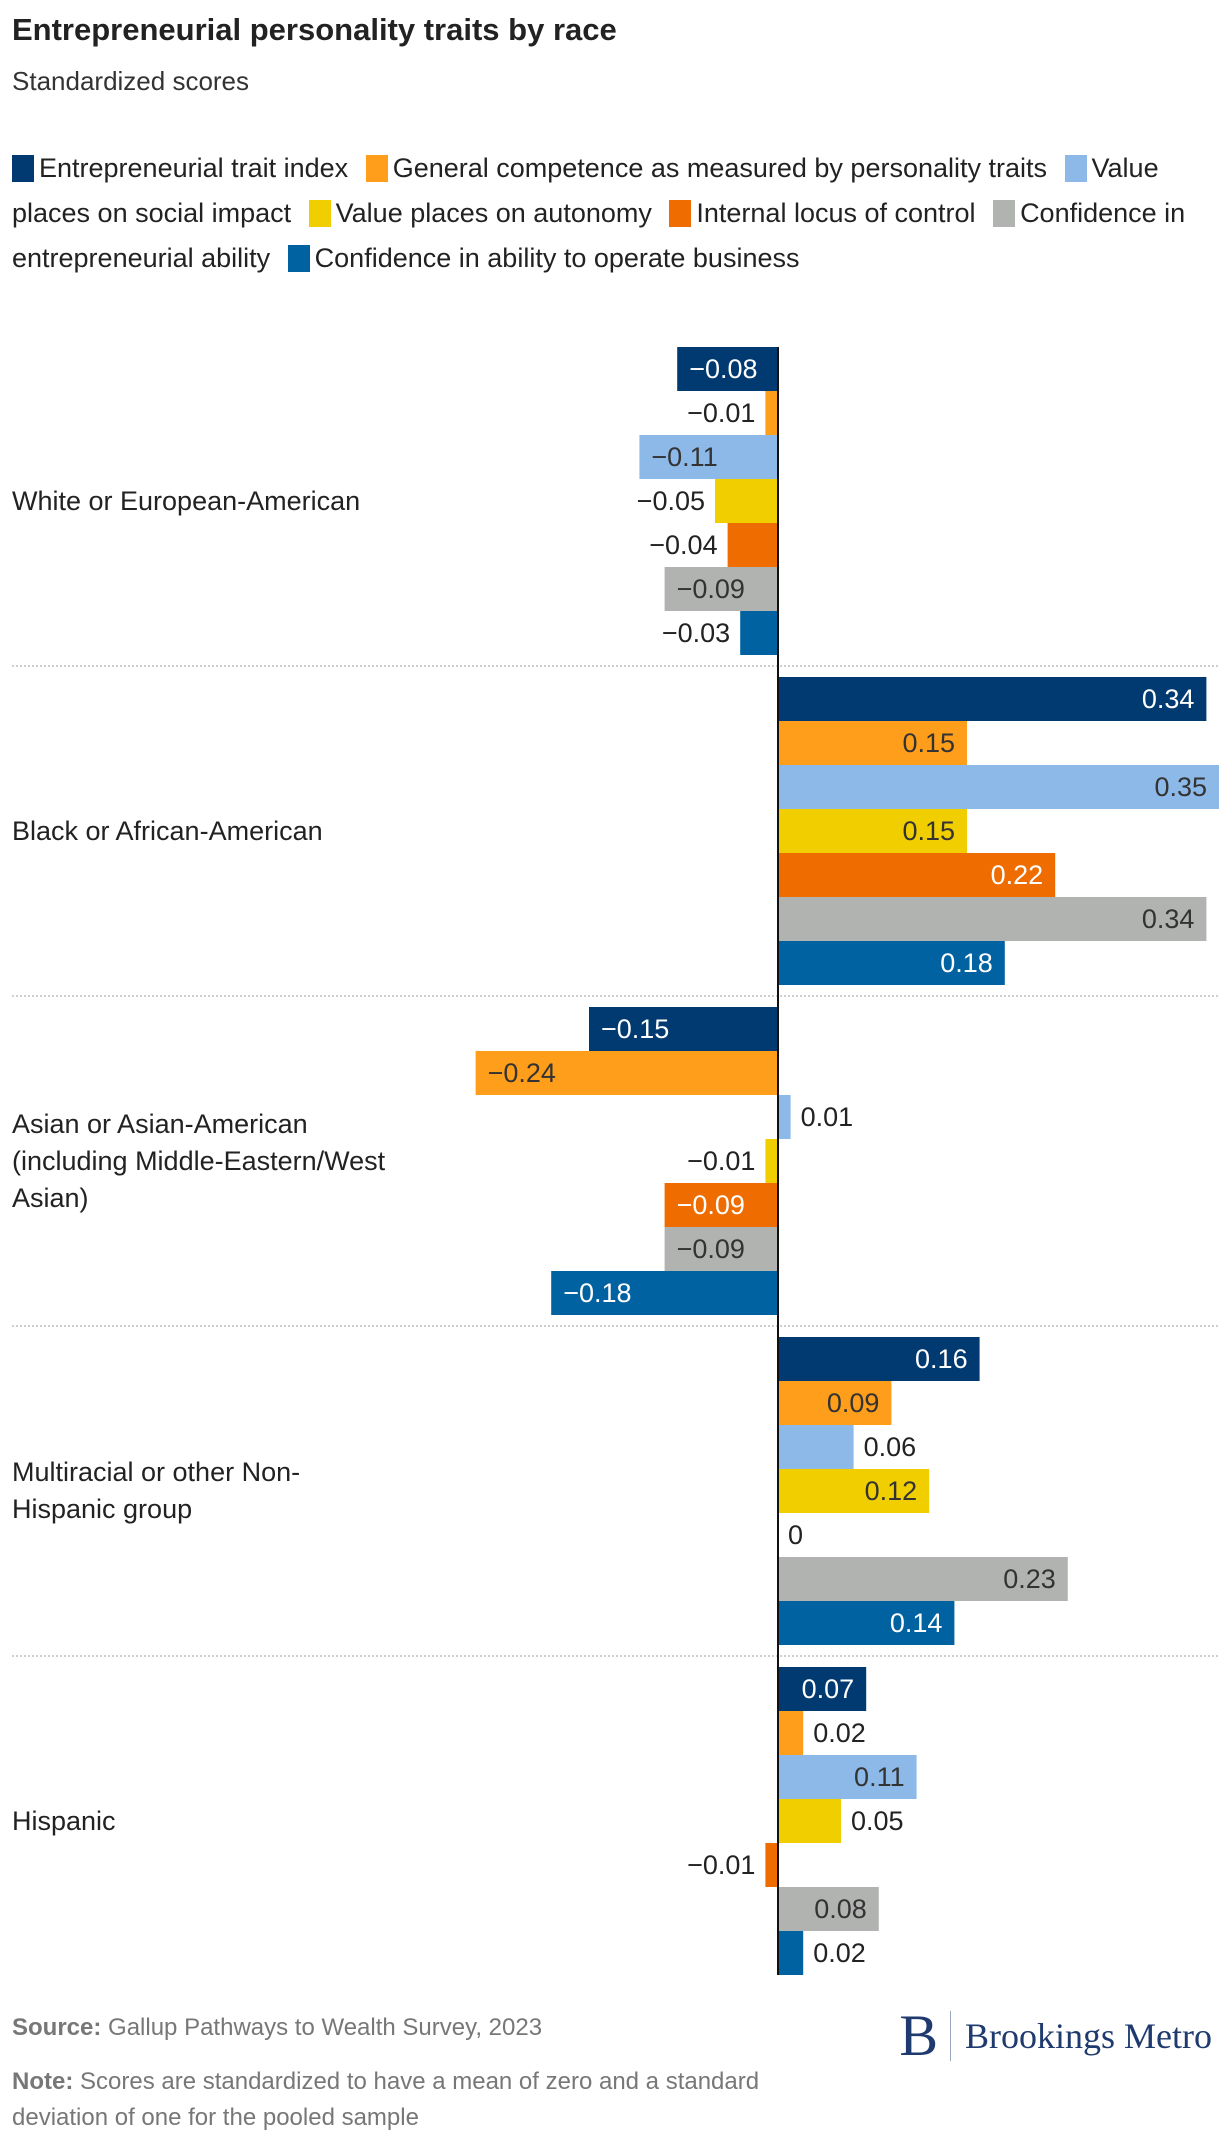 The image size is (1220, 2146). I want to click on legend-item: Value places on social impact, so click(585, 190).